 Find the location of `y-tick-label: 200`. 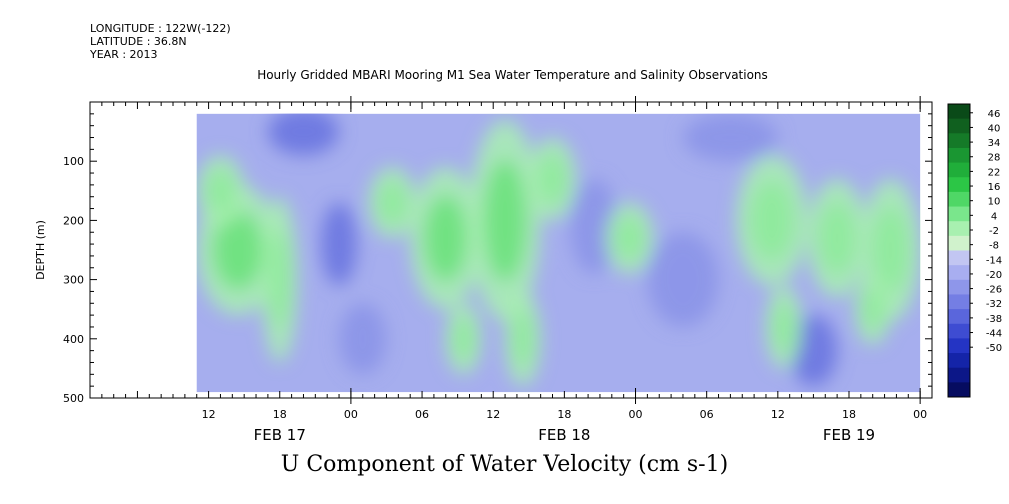

y-tick-label: 200 is located at coordinates (73, 220).